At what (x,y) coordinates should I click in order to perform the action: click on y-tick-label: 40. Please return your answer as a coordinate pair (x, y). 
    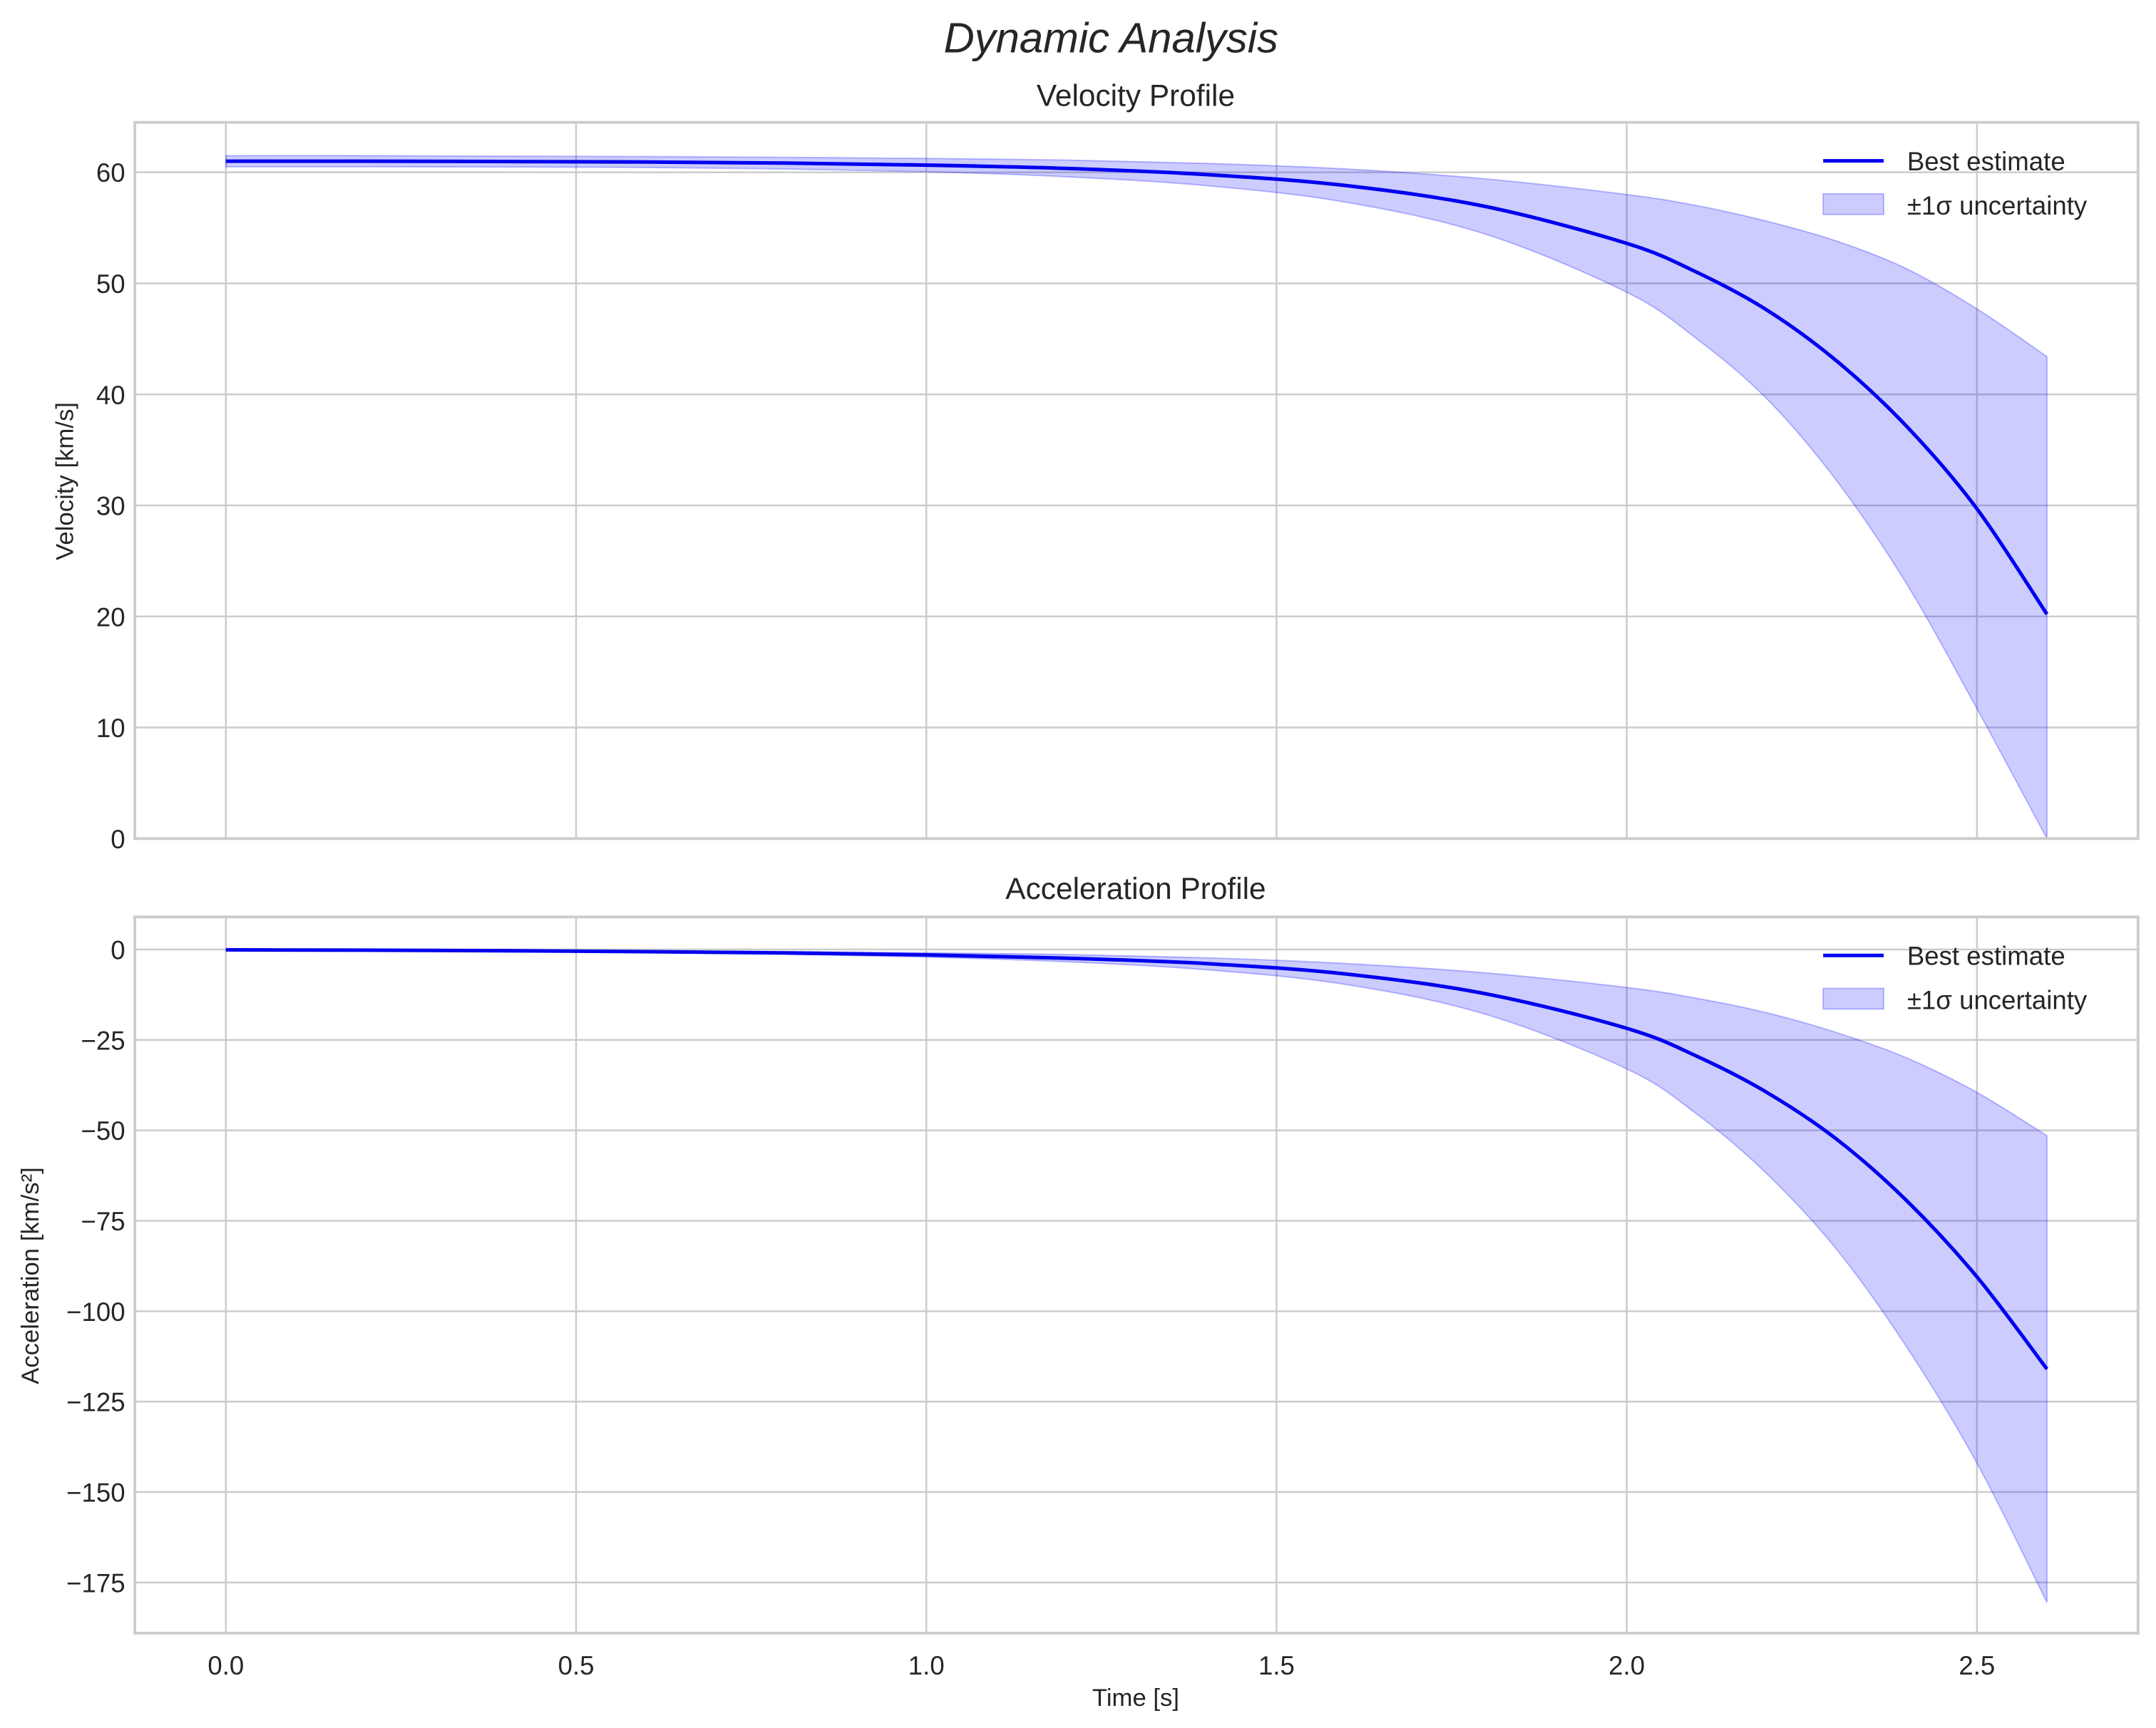
    Looking at the image, I should click on (110, 395).